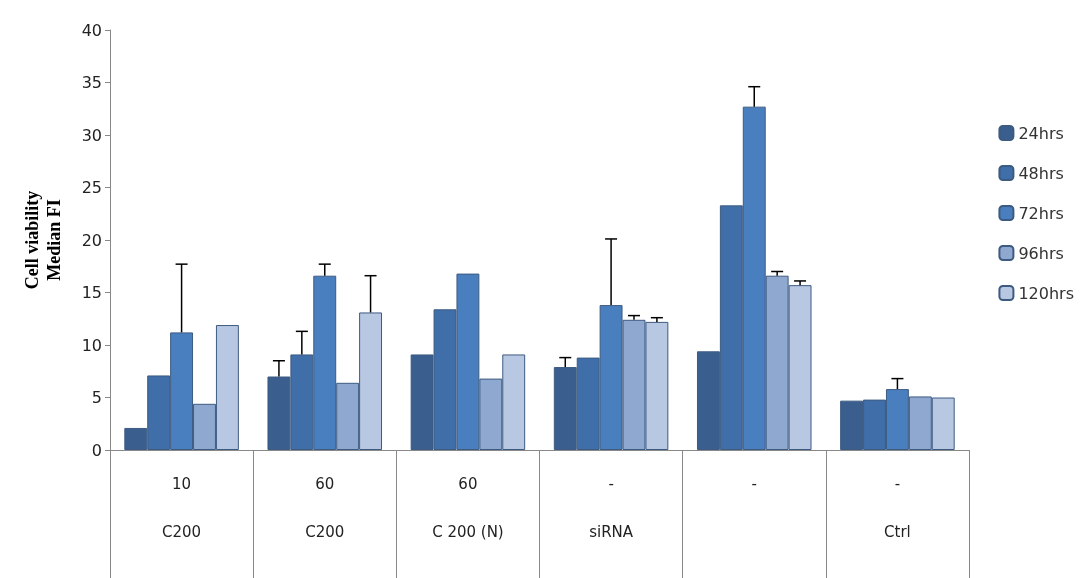 This screenshot has height=578, width=1089. I want to click on legend-label: 24hrs, so click(1041, 133).